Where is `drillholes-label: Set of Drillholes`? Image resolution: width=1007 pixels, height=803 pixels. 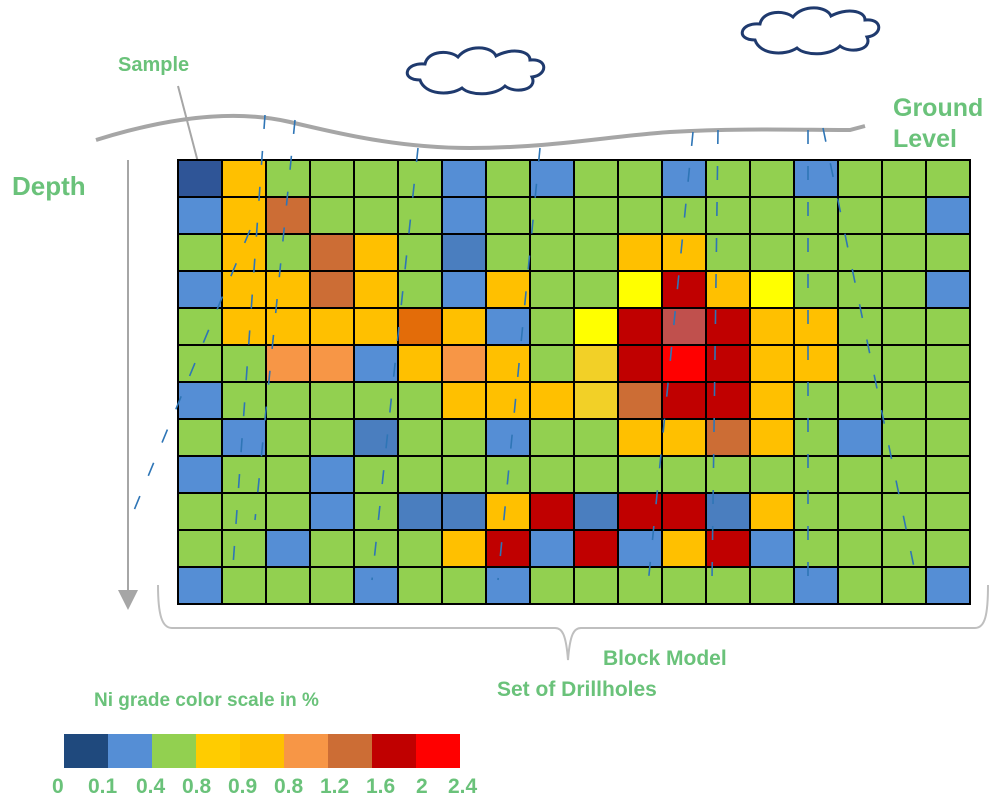
drillholes-label: Set of Drillholes is located at coordinates (577, 689).